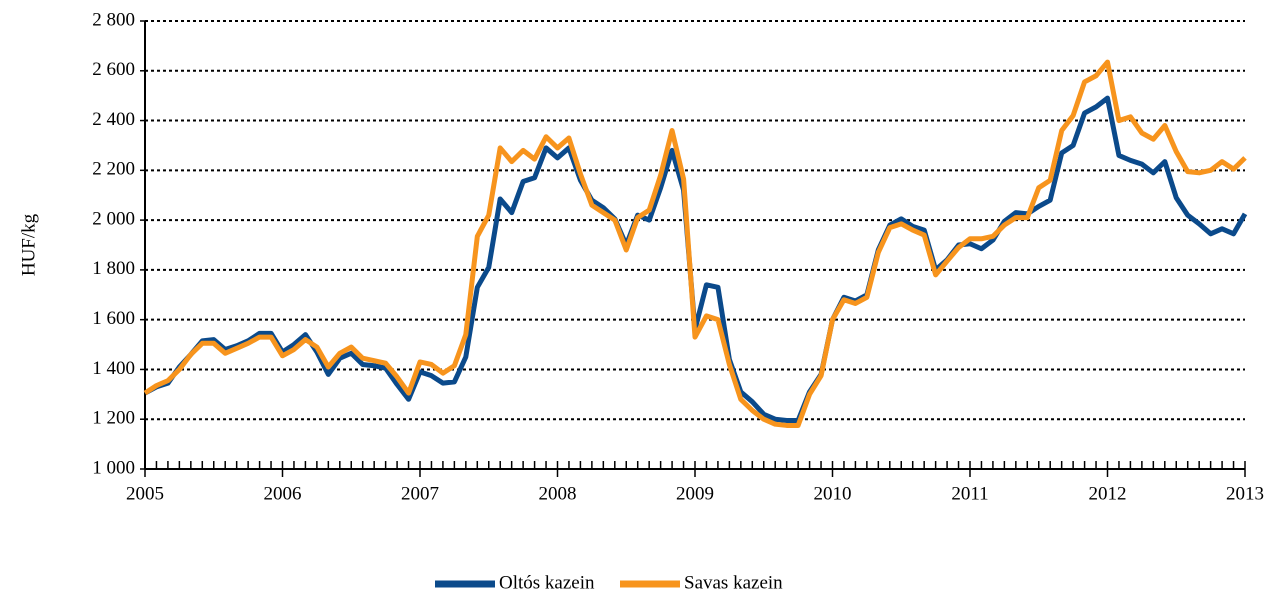  What do you see at coordinates (113, 19) in the screenshot?
I see `y-tick-label: 2 800` at bounding box center [113, 19].